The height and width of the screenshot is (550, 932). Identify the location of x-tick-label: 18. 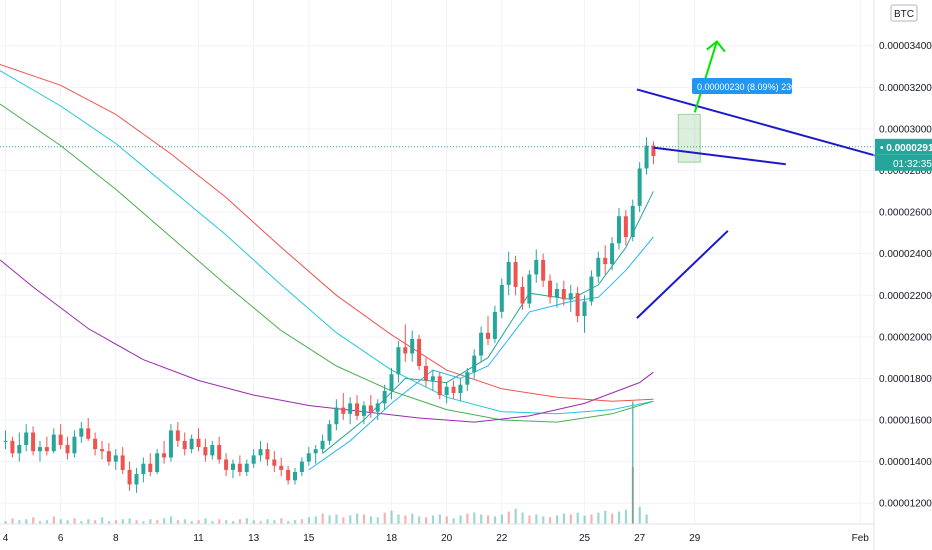
(392, 538).